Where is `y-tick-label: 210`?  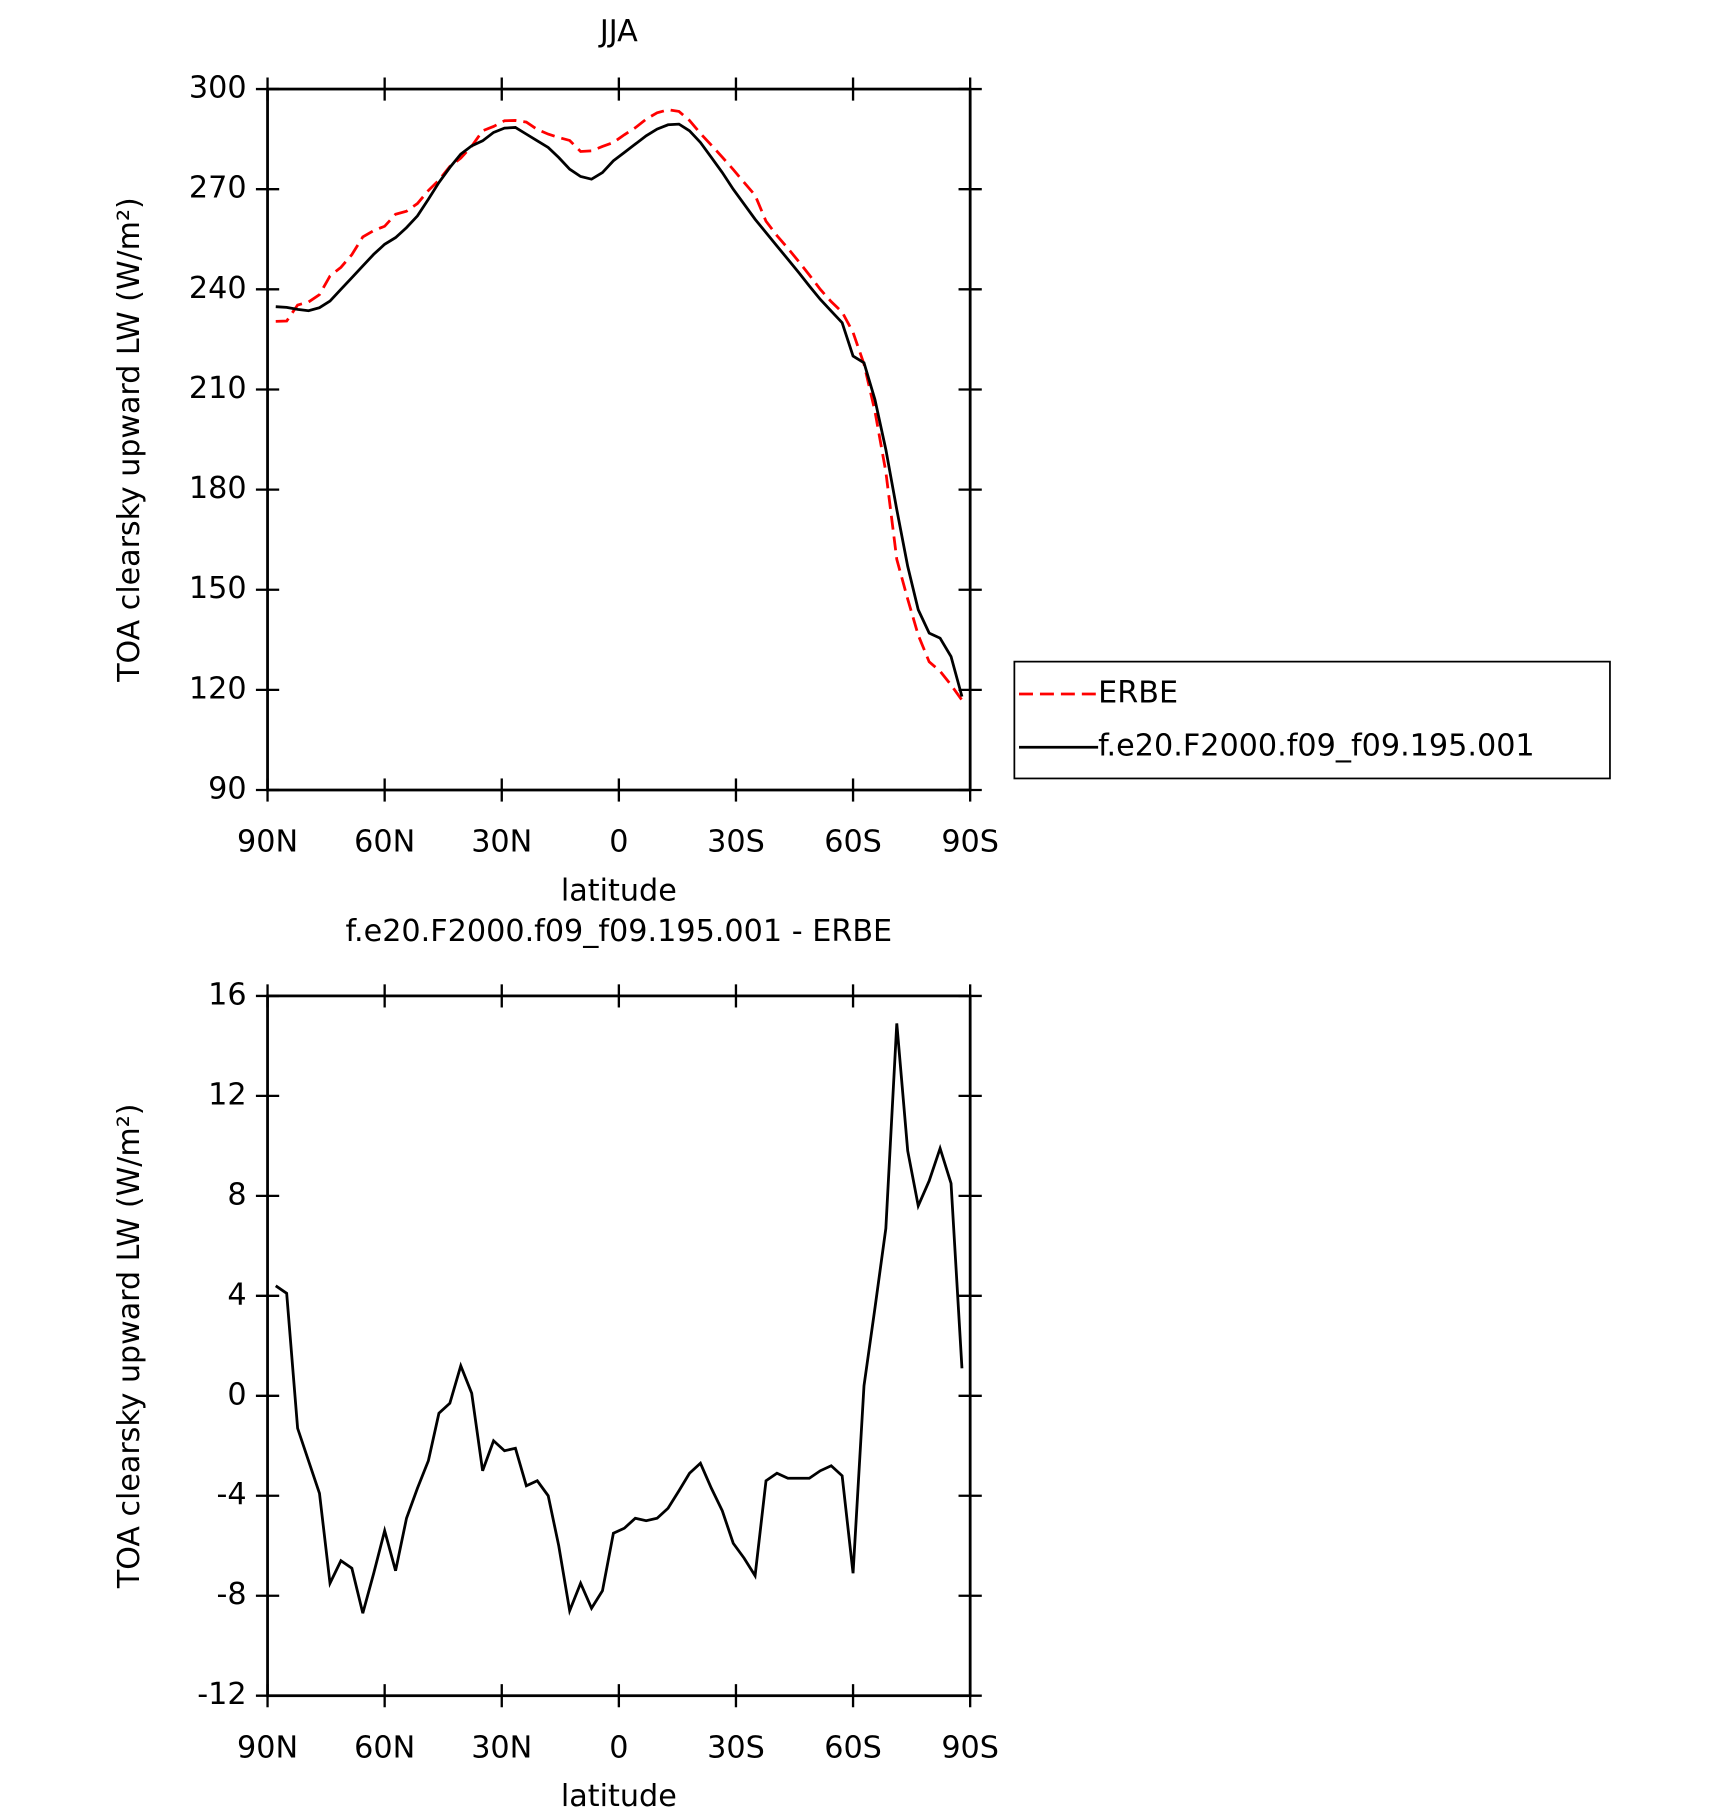
y-tick-label: 210 is located at coordinates (218, 388).